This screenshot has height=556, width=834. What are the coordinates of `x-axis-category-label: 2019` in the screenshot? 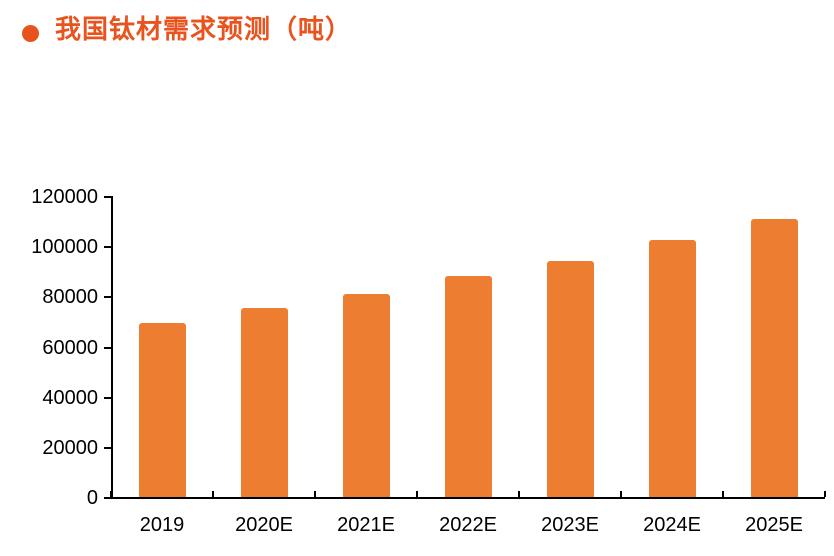 It's located at (162, 525).